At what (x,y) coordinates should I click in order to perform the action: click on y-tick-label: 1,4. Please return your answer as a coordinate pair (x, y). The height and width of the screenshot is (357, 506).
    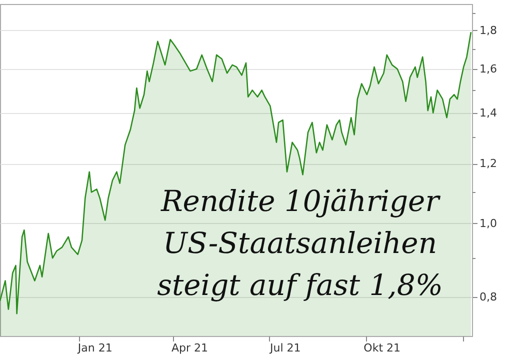
    Looking at the image, I should click on (488, 113).